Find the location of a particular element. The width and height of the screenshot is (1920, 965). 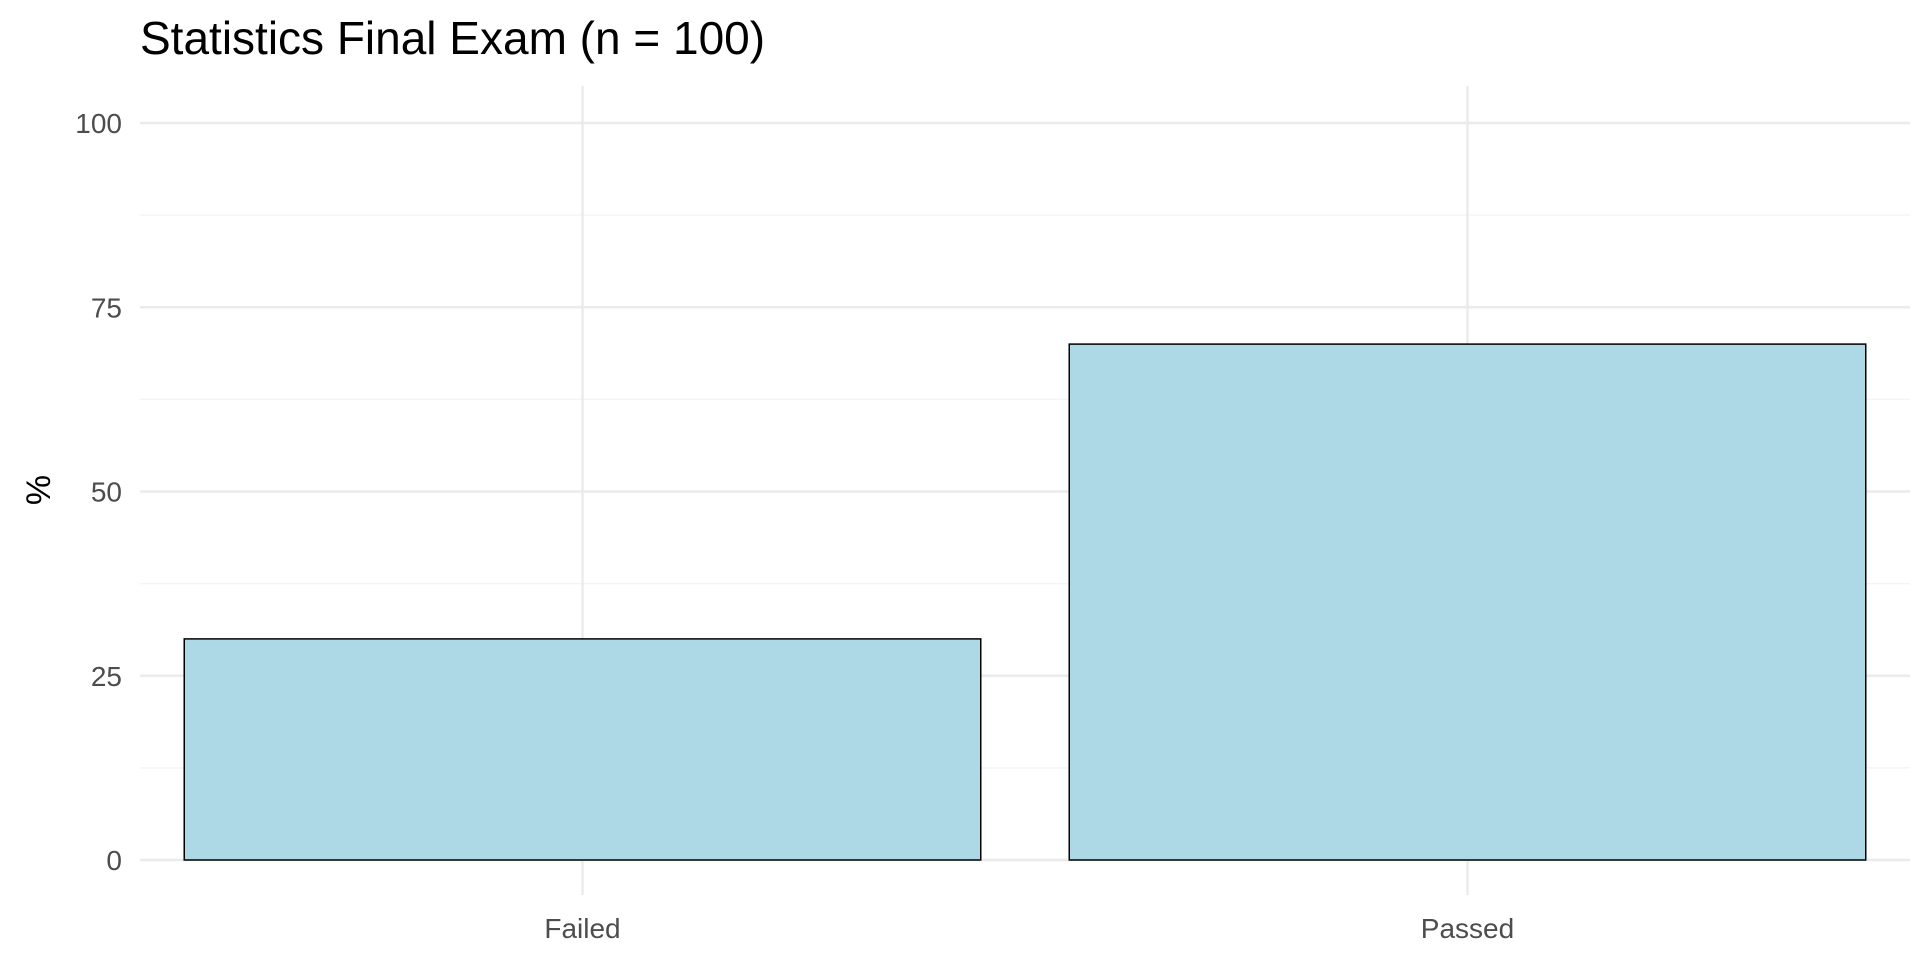

y-tick-label: 50 is located at coordinates (106, 492).